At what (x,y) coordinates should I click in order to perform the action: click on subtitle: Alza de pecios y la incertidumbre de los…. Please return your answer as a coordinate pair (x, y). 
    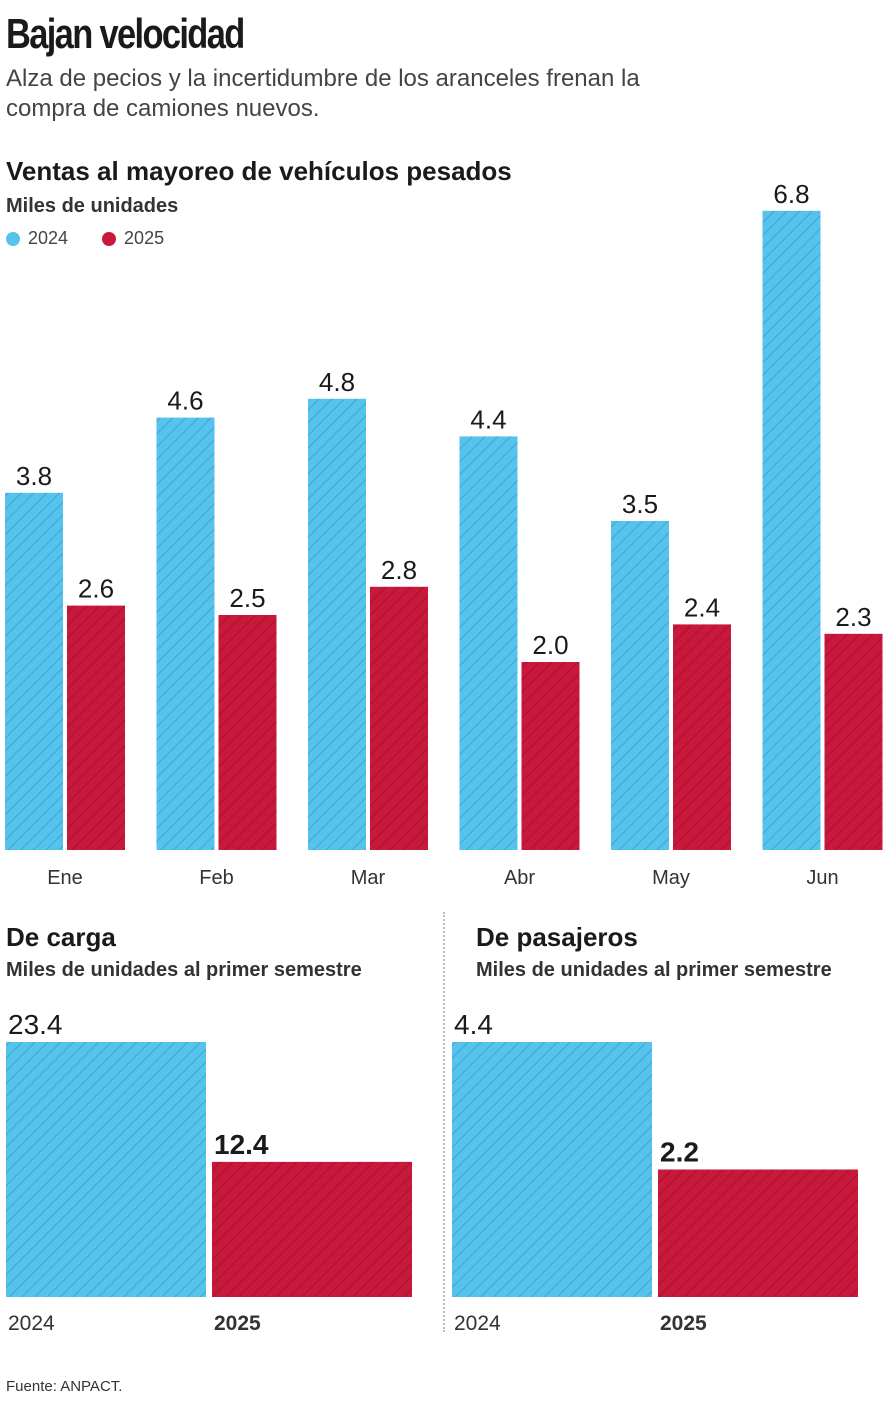
    Looking at the image, I should click on (323, 93).